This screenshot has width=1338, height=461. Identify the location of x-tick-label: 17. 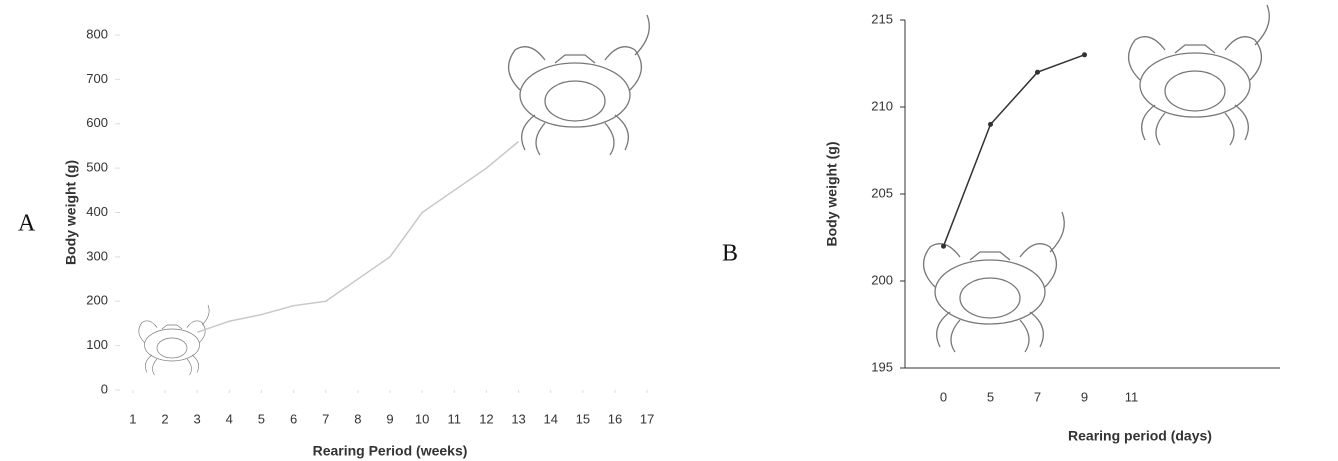
(647, 418).